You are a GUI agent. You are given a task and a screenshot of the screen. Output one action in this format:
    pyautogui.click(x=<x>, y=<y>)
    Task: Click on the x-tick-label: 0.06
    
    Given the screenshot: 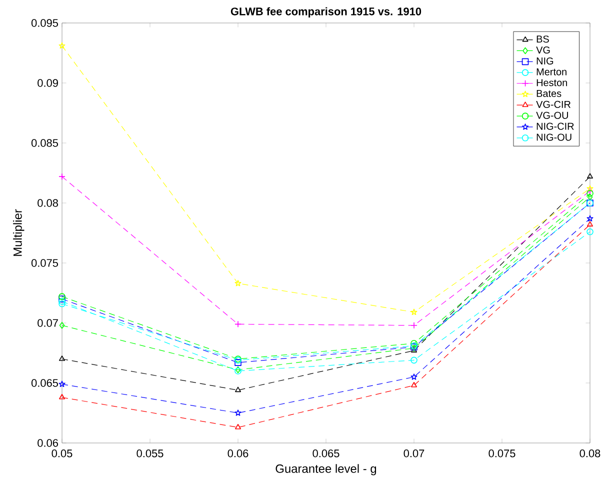 What is the action you would take?
    pyautogui.click(x=238, y=454)
    